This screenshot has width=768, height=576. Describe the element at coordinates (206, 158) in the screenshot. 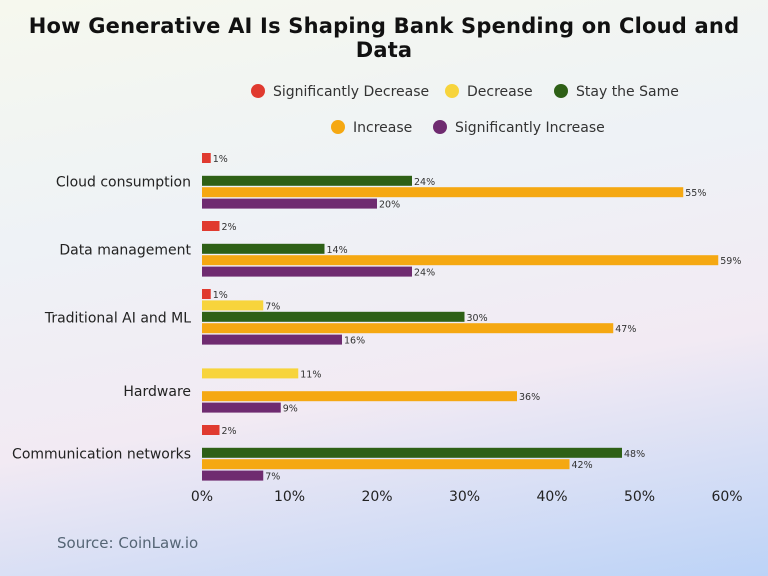

I see `bar-cloud-consumption-significantly-decrease` at that location.